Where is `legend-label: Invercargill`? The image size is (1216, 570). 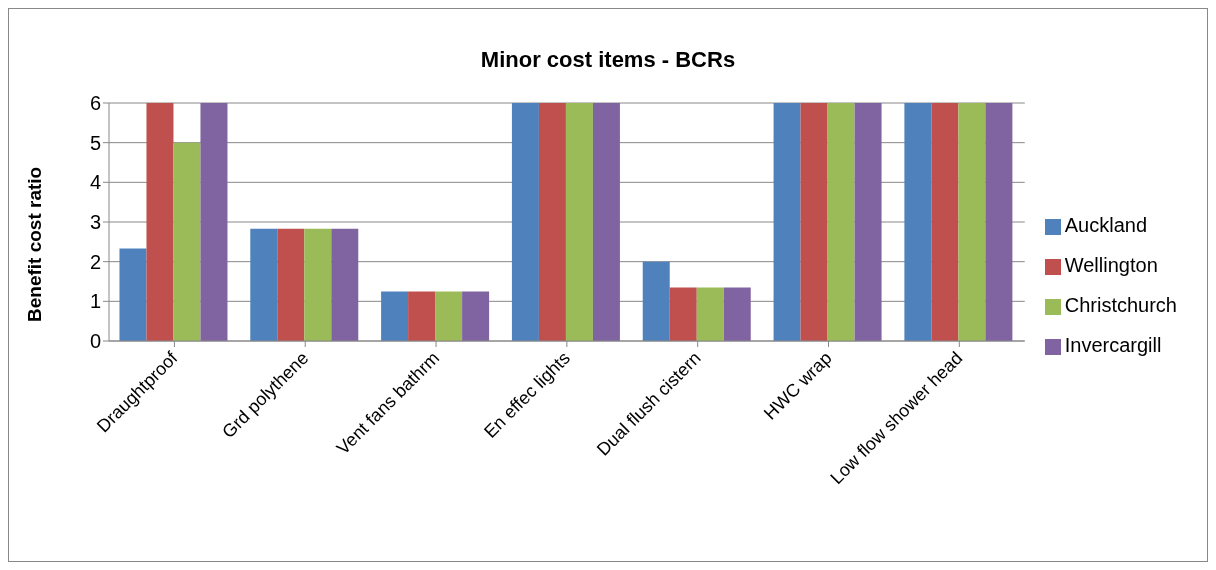
legend-label: Invercargill is located at coordinates (1113, 345).